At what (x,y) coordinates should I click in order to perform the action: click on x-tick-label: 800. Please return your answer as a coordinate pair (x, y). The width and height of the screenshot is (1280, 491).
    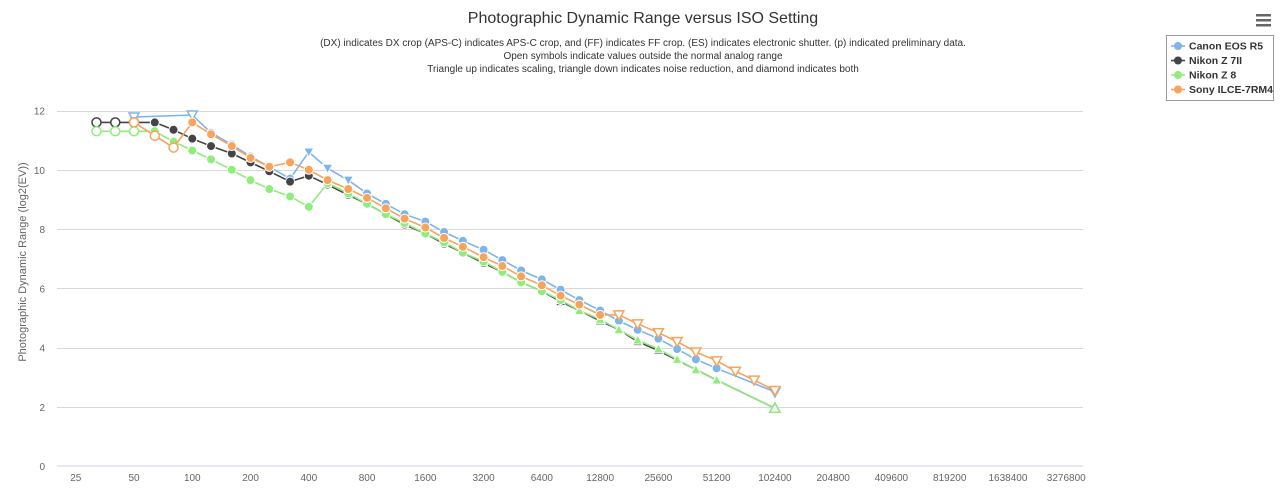
    Looking at the image, I should click on (367, 478).